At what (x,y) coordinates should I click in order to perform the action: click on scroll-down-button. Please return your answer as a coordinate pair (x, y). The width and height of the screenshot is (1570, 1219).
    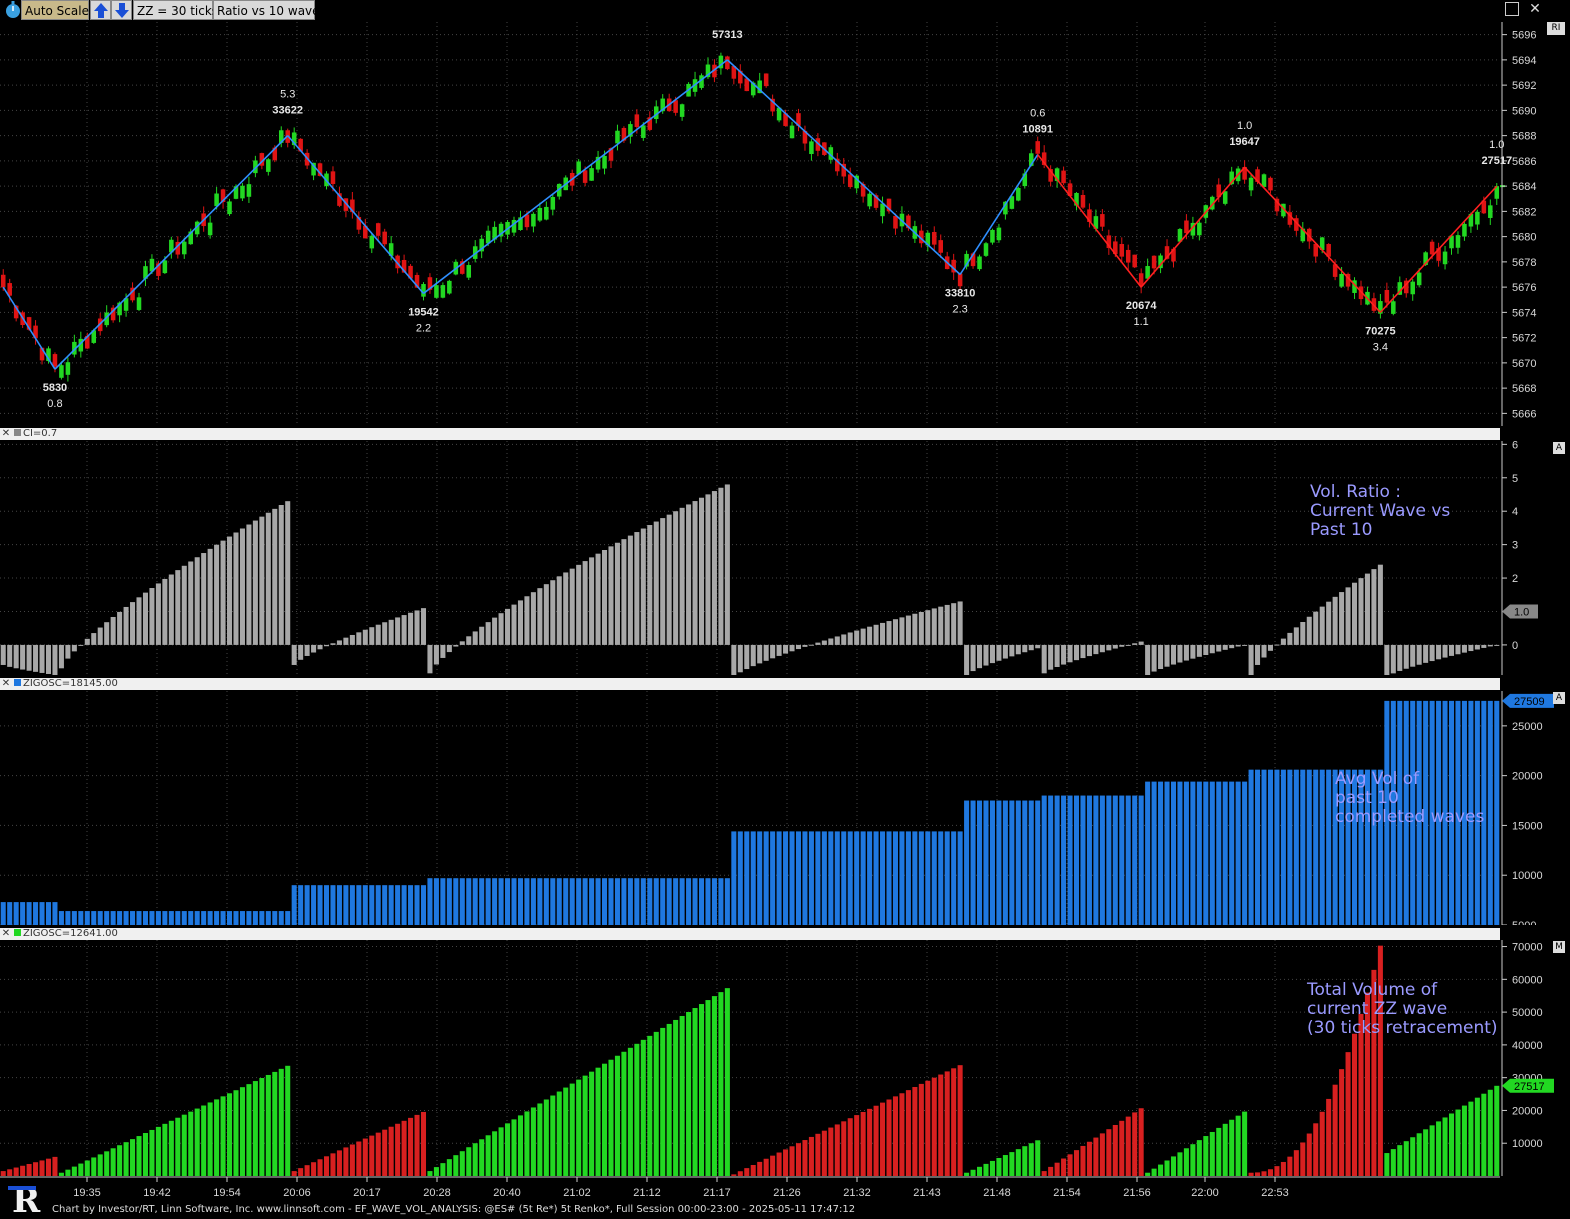
    Looking at the image, I should click on (121, 10).